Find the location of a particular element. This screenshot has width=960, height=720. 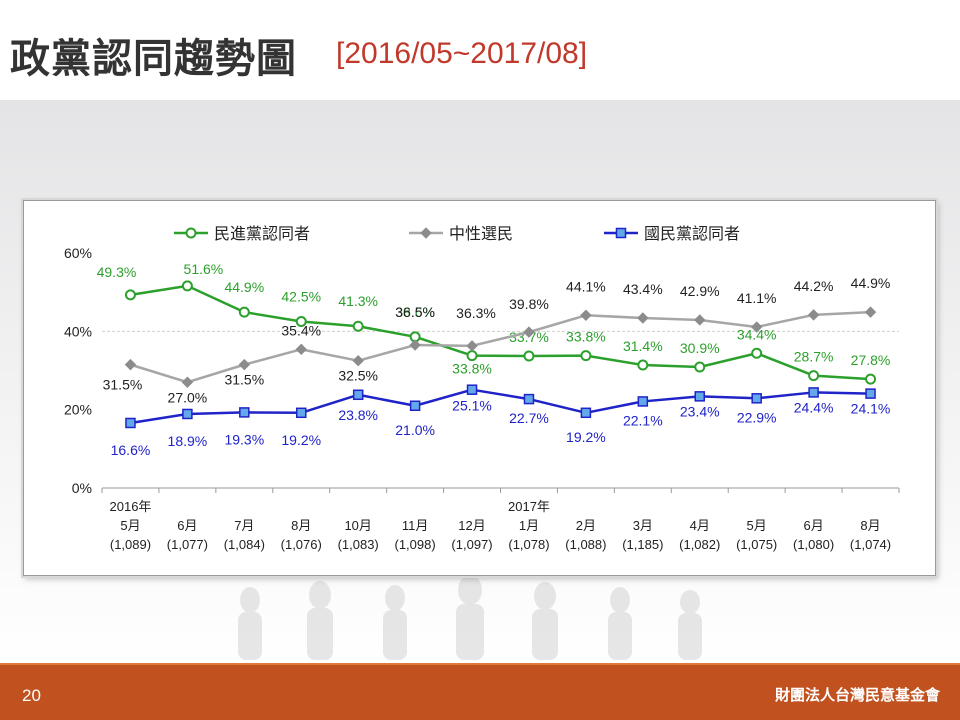

data-label: 36.3% is located at coordinates (476, 313).